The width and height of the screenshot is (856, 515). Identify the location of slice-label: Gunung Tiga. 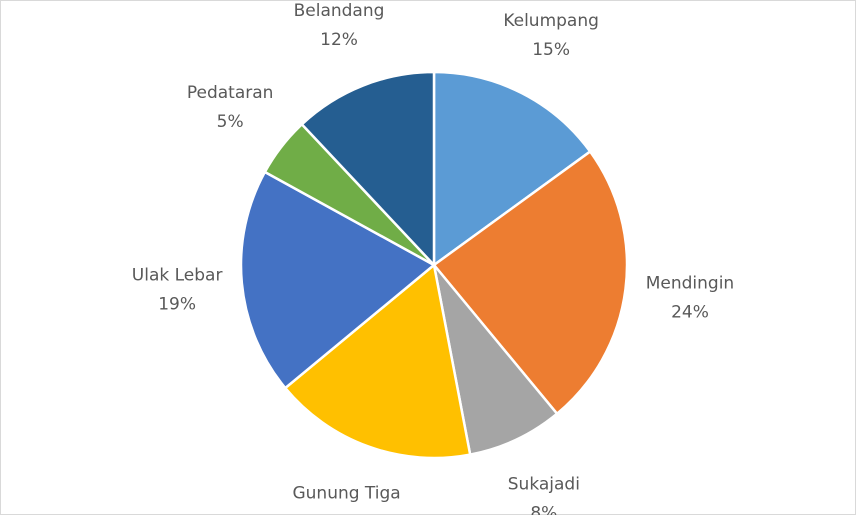
(346, 494).